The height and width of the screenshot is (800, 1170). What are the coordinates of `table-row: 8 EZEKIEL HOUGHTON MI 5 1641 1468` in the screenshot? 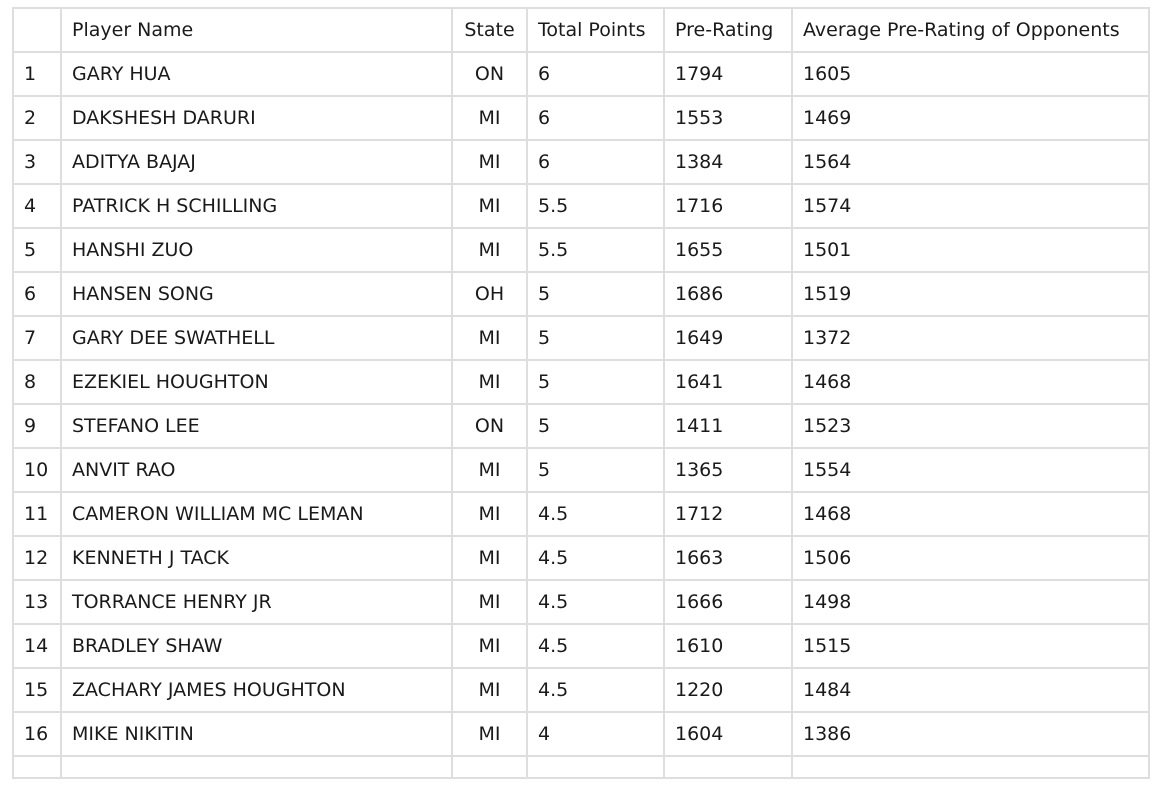 It's located at (581, 382).